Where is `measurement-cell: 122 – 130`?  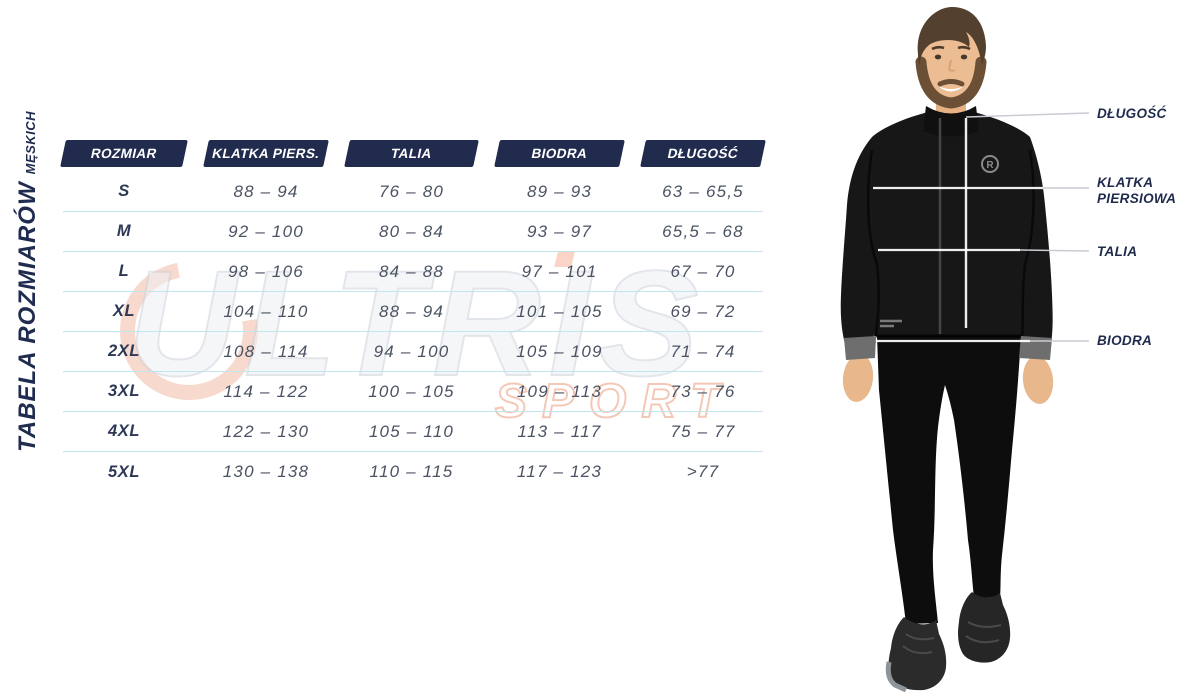 measurement-cell: 122 – 130 is located at coordinates (266, 431).